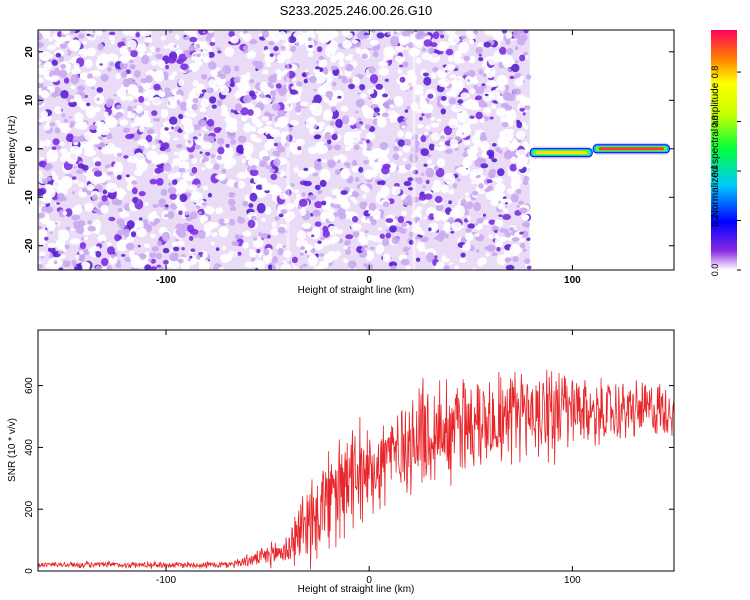 Image resolution: width=750 pixels, height=600 pixels. Describe the element at coordinates (12, 150) in the screenshot. I see `spectrogram-ylabel: Frequency (Hz)` at that location.